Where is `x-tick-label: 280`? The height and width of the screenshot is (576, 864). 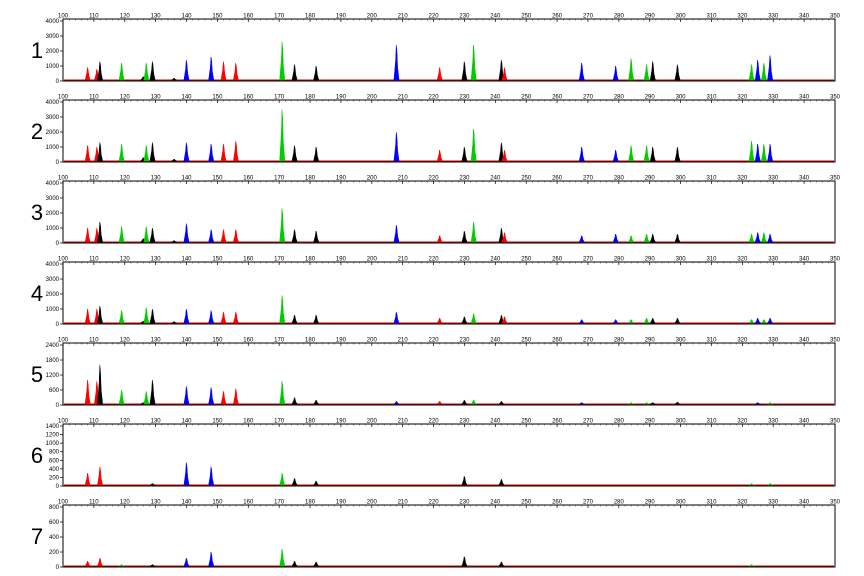 x-tick-label: 280 is located at coordinates (619, 260).